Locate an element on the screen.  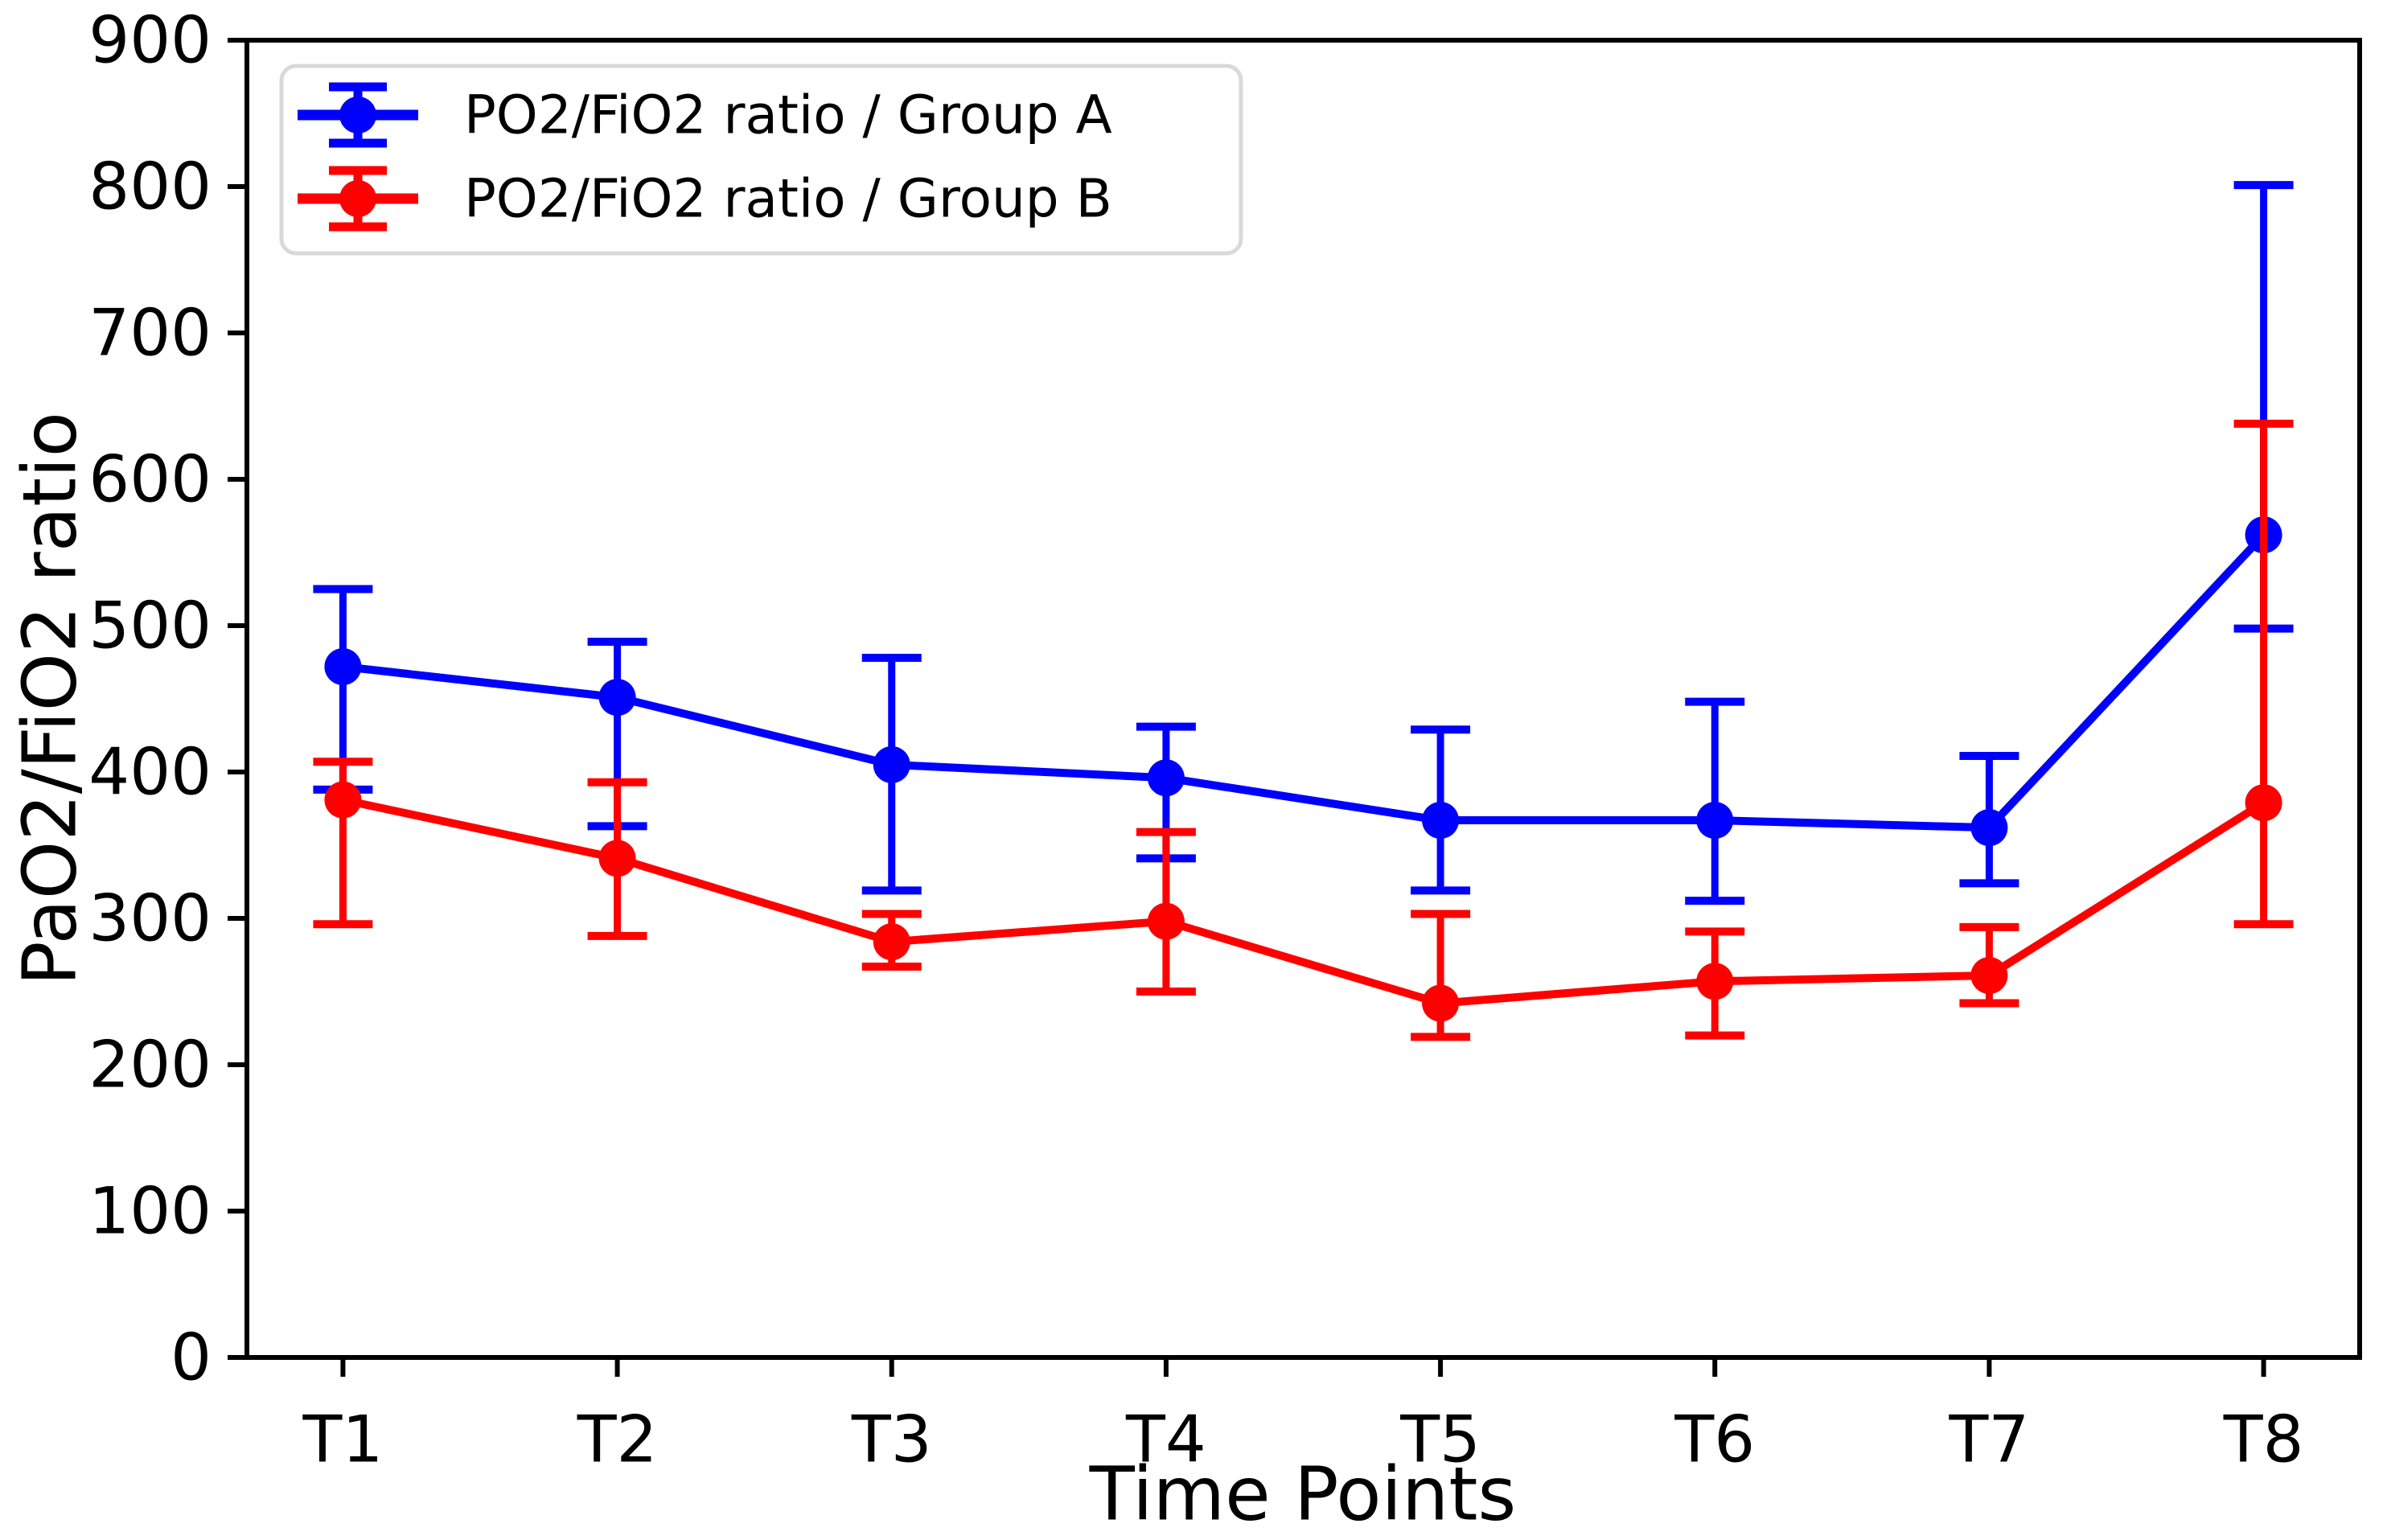
y-axis-tick-label: 200 is located at coordinates (150, 1065).